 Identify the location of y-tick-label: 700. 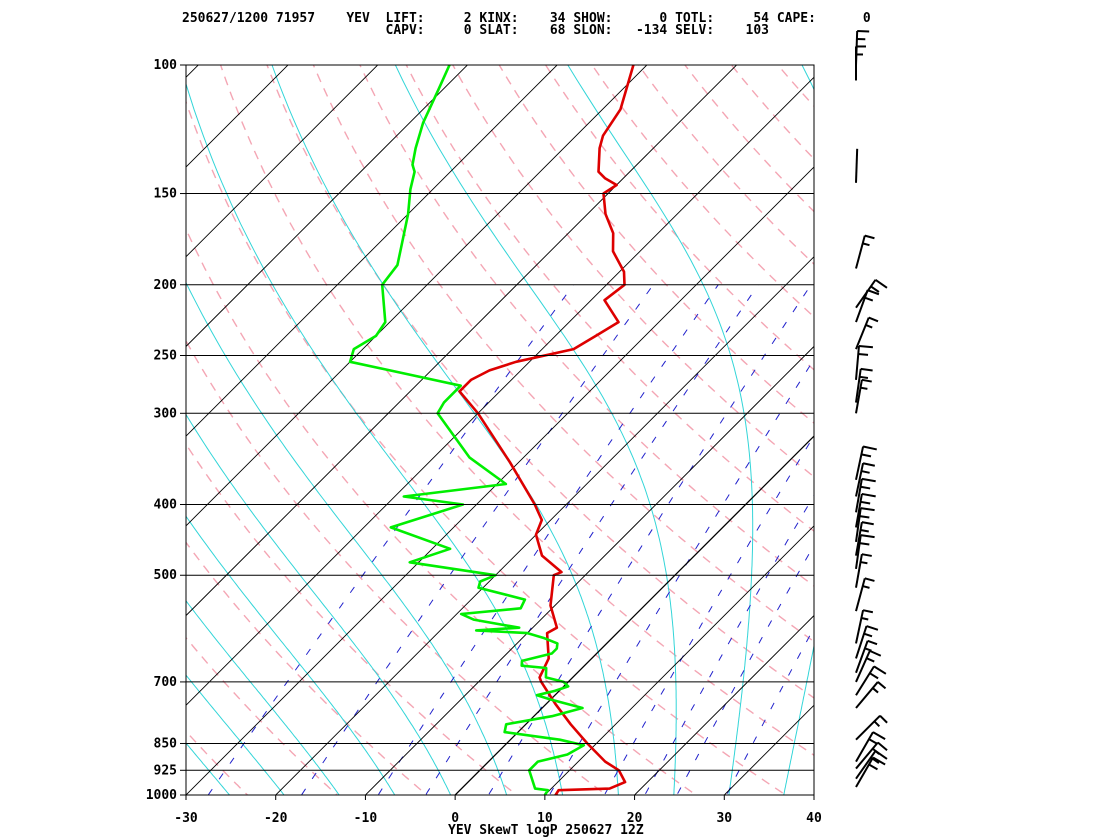
(166, 682).